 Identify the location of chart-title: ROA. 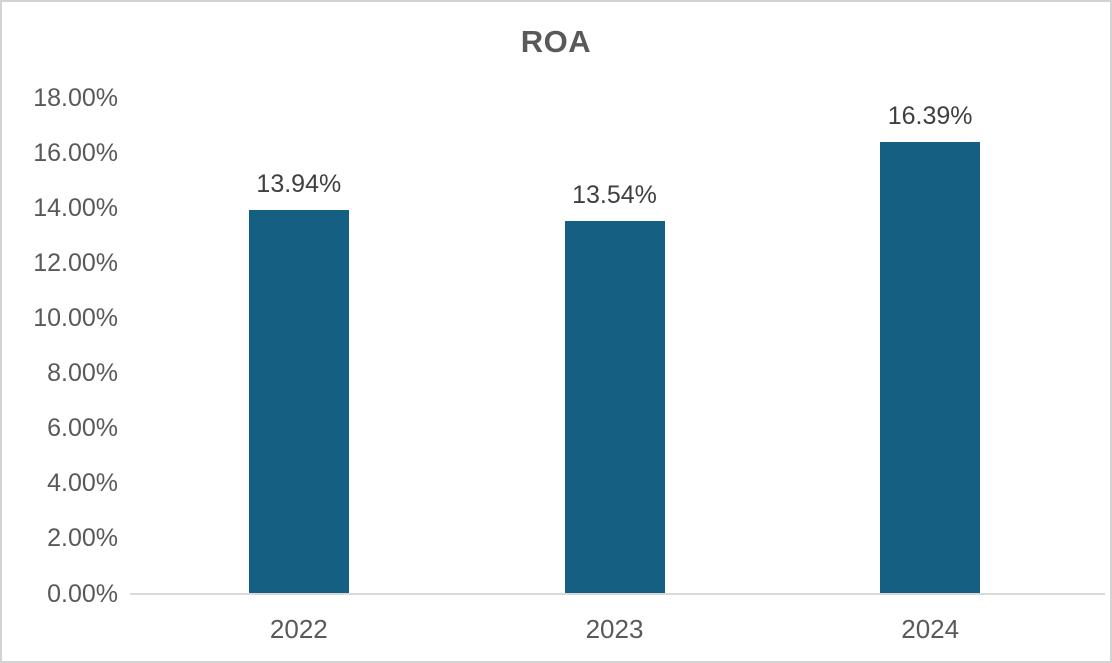
(556, 41).